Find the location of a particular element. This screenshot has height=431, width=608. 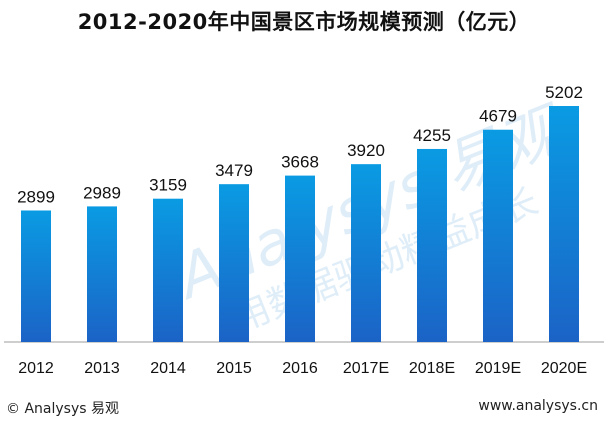

data-label-2013: 2989 is located at coordinates (102, 192).